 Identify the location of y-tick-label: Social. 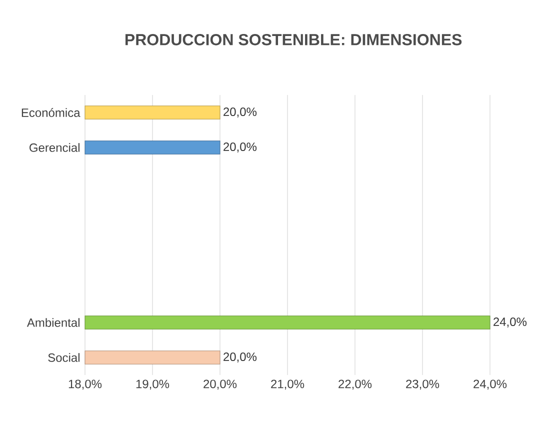
(64, 357).